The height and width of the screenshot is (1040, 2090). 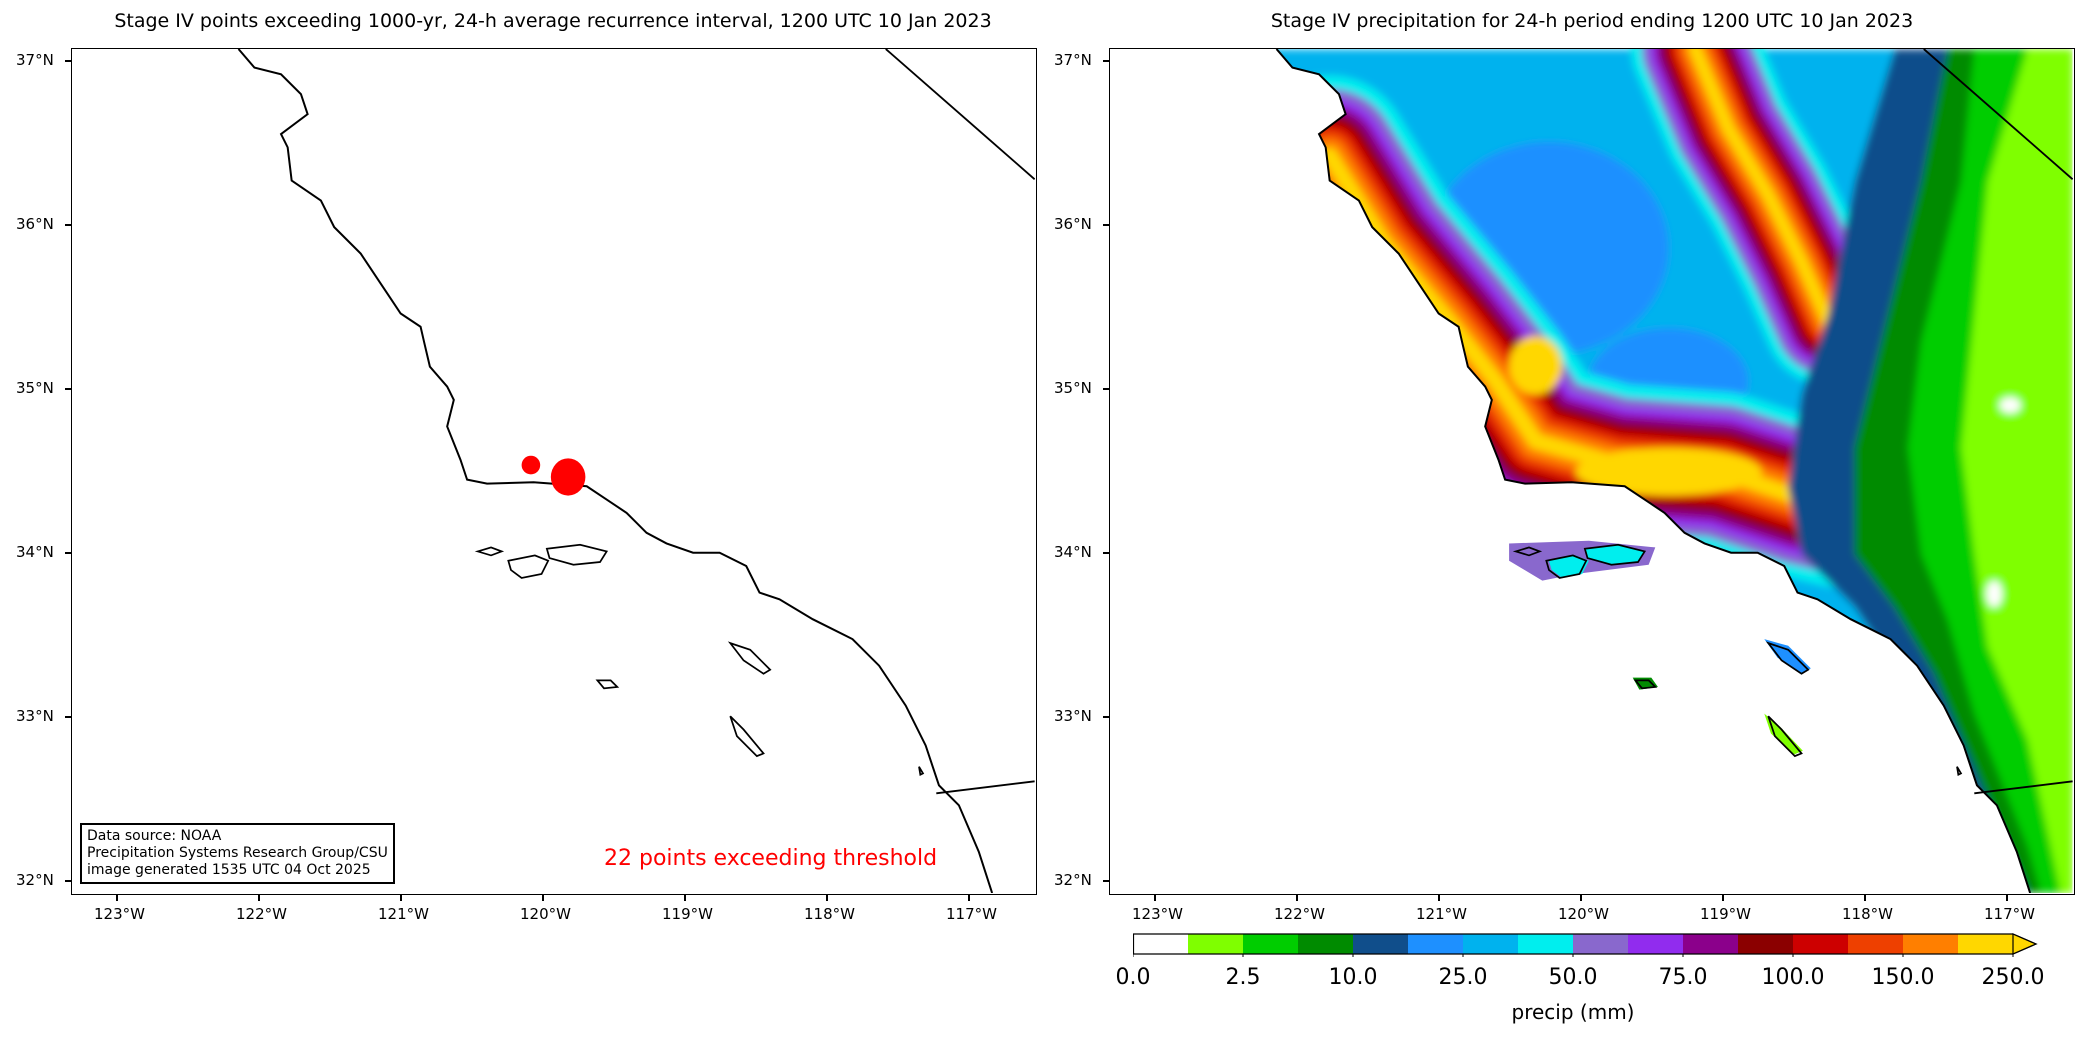 What do you see at coordinates (1133, 977) in the screenshot?
I see `colorbar-tick-label: 0.0` at bounding box center [1133, 977].